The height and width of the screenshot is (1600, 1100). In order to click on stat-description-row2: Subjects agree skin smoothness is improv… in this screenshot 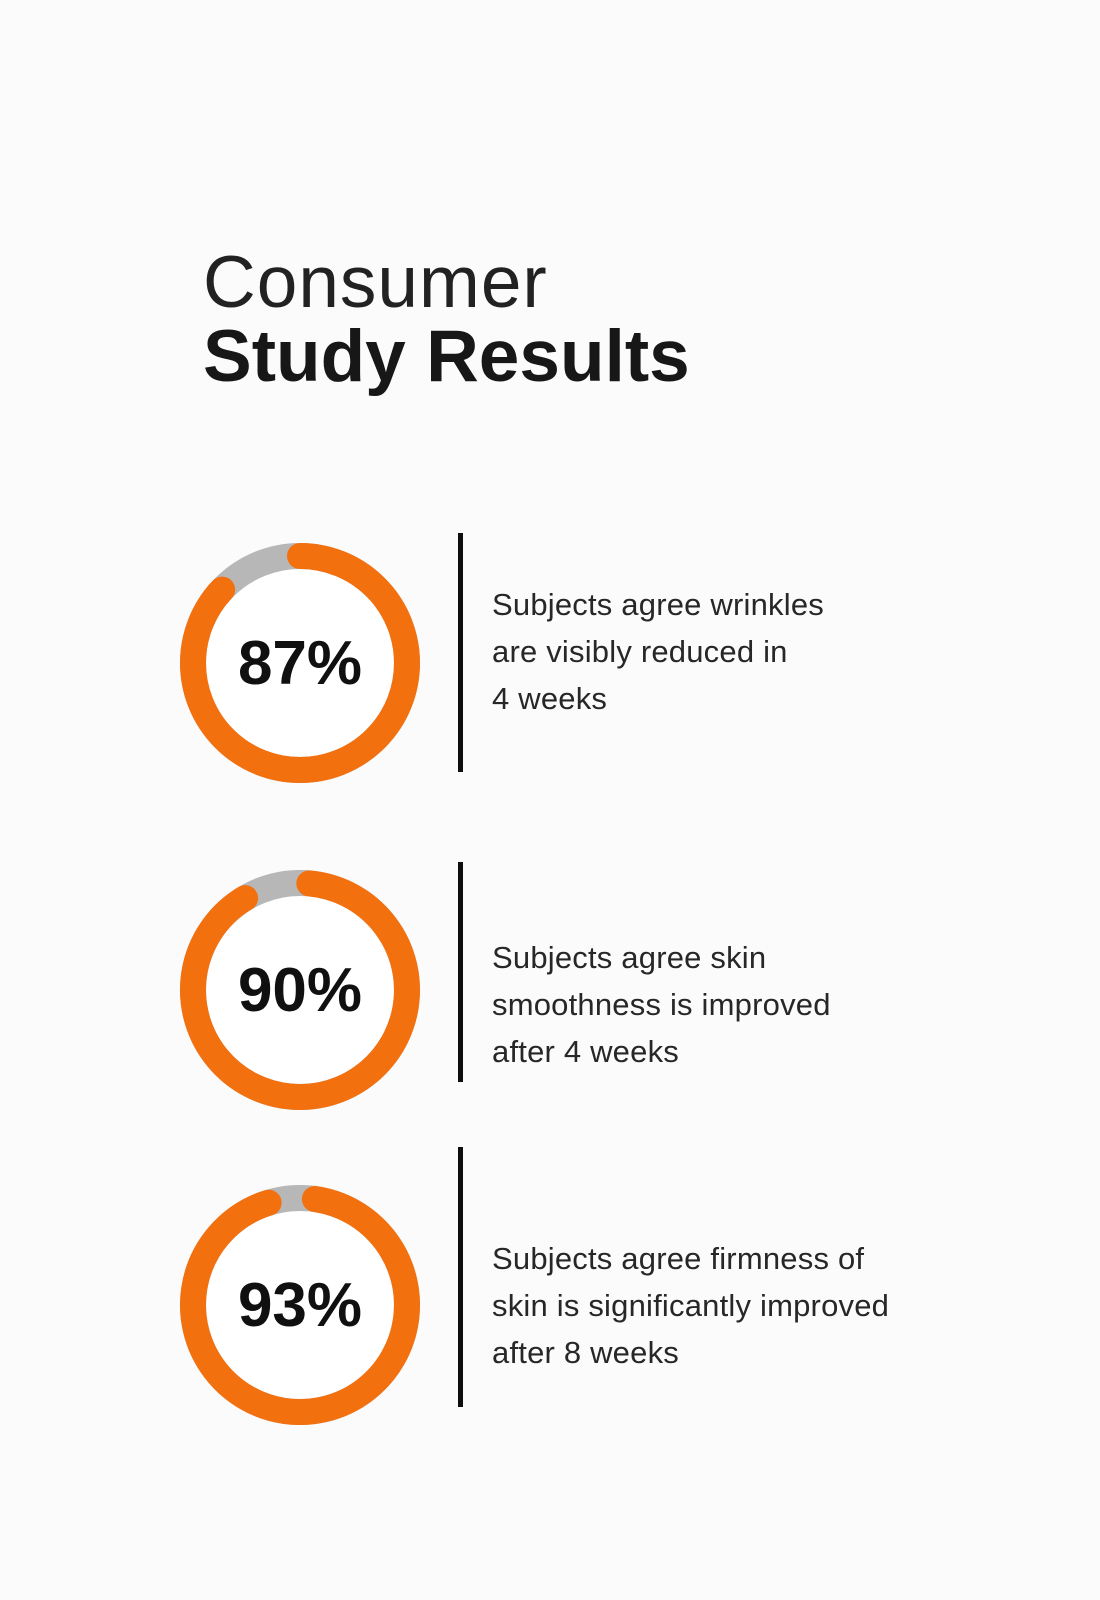, I will do `click(661, 1004)`.